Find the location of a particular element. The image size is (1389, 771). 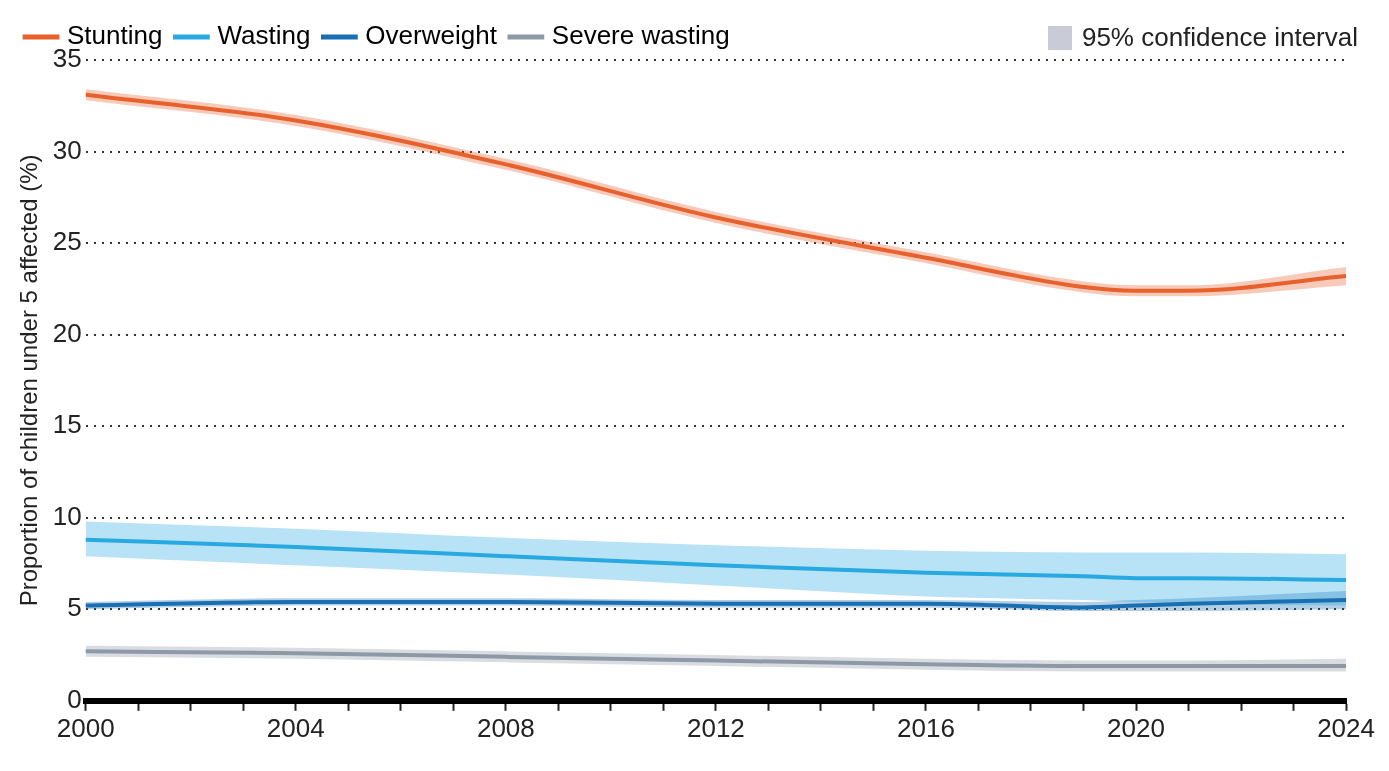

y-tick-label: 35 is located at coordinates (67, 58).